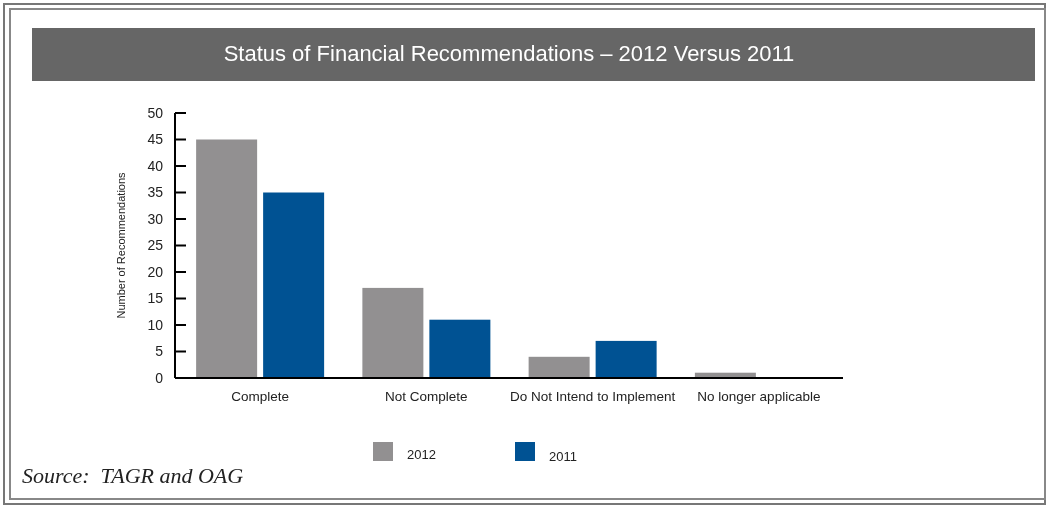 The image size is (1049, 508). What do you see at coordinates (159, 377) in the screenshot?
I see `y-tick-label: 0` at bounding box center [159, 377].